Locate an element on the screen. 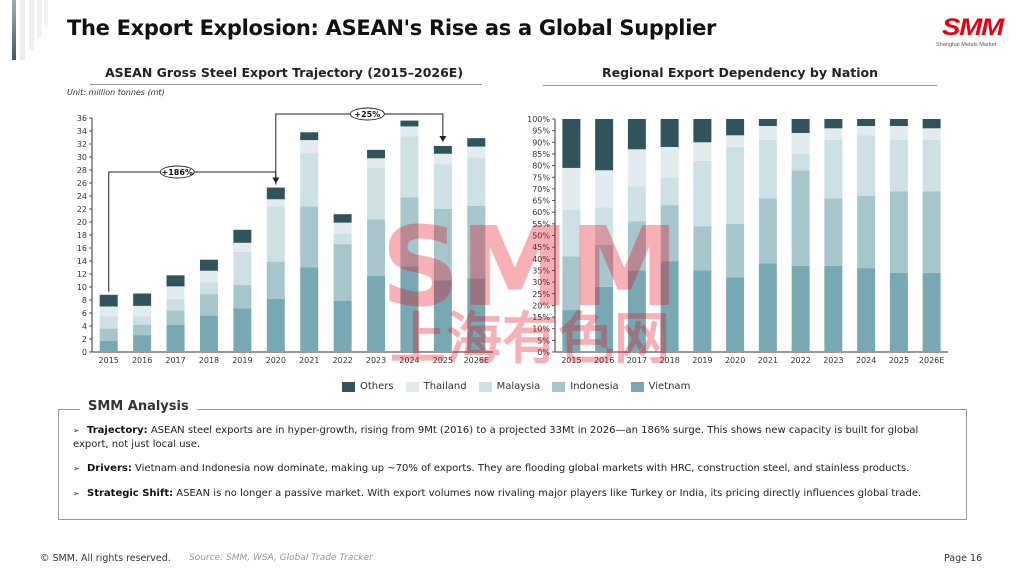 This screenshot has width=1024, height=576. y-tick-label: 8 is located at coordinates (84, 300).